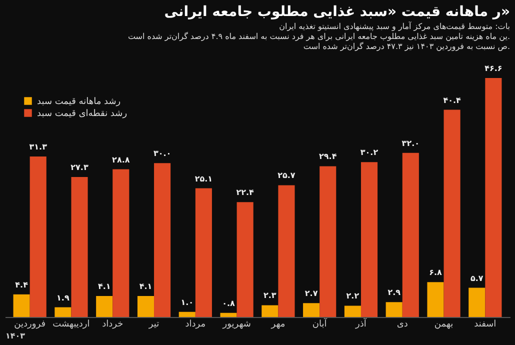 Image resolution: width=515 pixels, height=345 pixels. Describe the element at coordinates (236, 325) in the screenshot. I see `x-tick-label: شهریور` at that location.